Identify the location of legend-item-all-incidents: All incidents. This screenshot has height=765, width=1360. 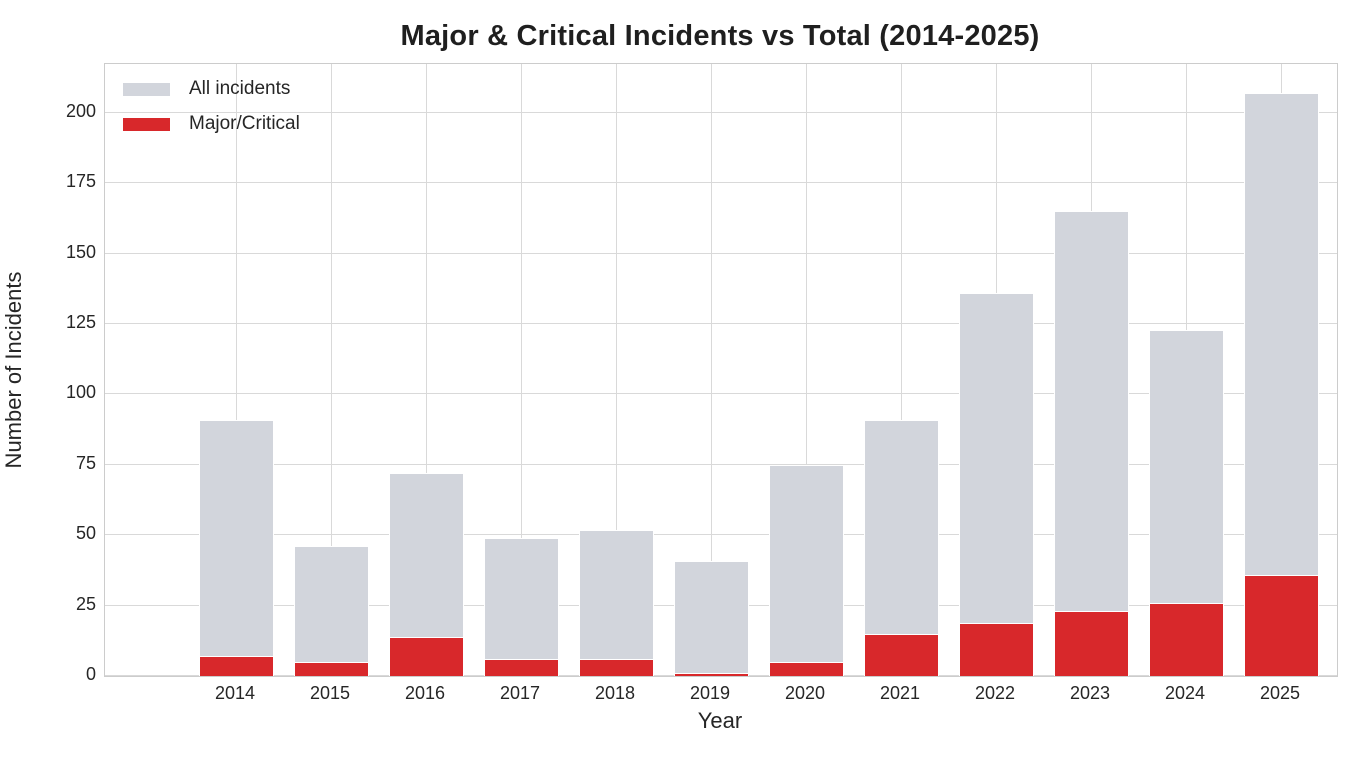
(211, 89).